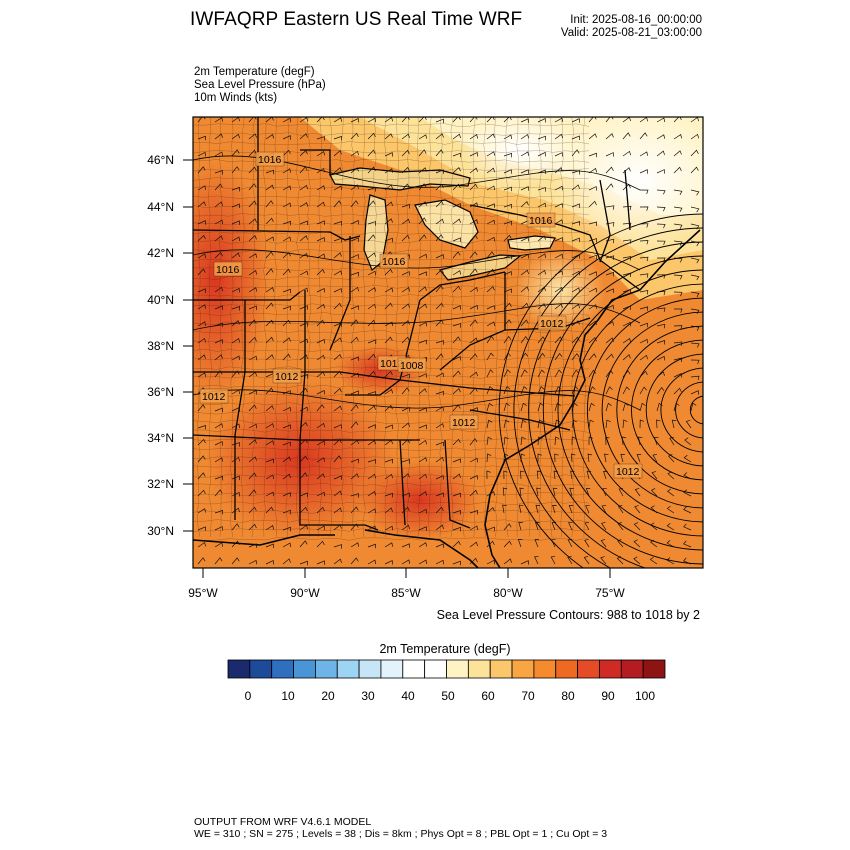 The height and width of the screenshot is (850, 850). What do you see at coordinates (636, 20) in the screenshot?
I see `init-time: Init: 2025-08-16_00:00:00` at bounding box center [636, 20].